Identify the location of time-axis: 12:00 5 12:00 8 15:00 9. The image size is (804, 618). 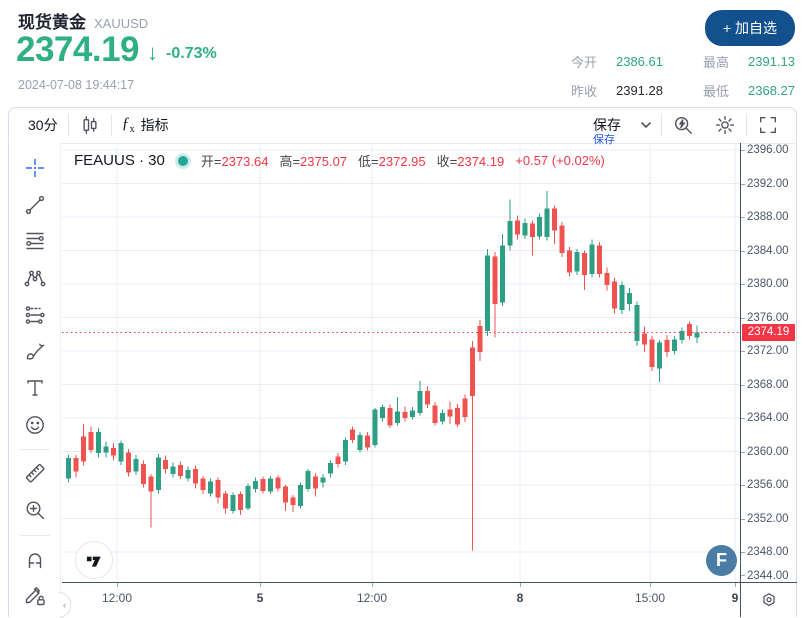
(429, 599).